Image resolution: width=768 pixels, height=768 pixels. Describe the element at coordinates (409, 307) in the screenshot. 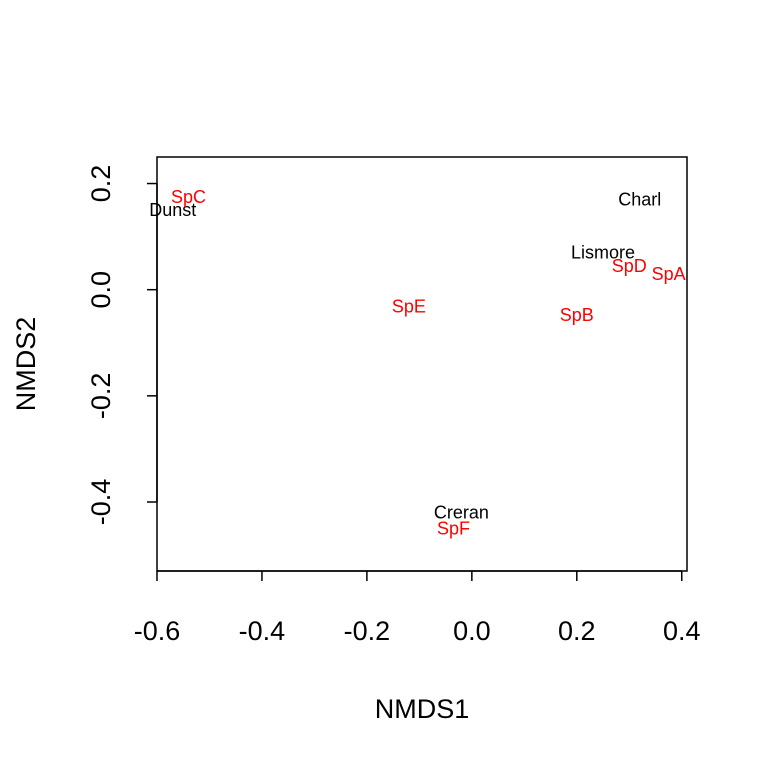

I see `point-label-spe: SpE` at that location.